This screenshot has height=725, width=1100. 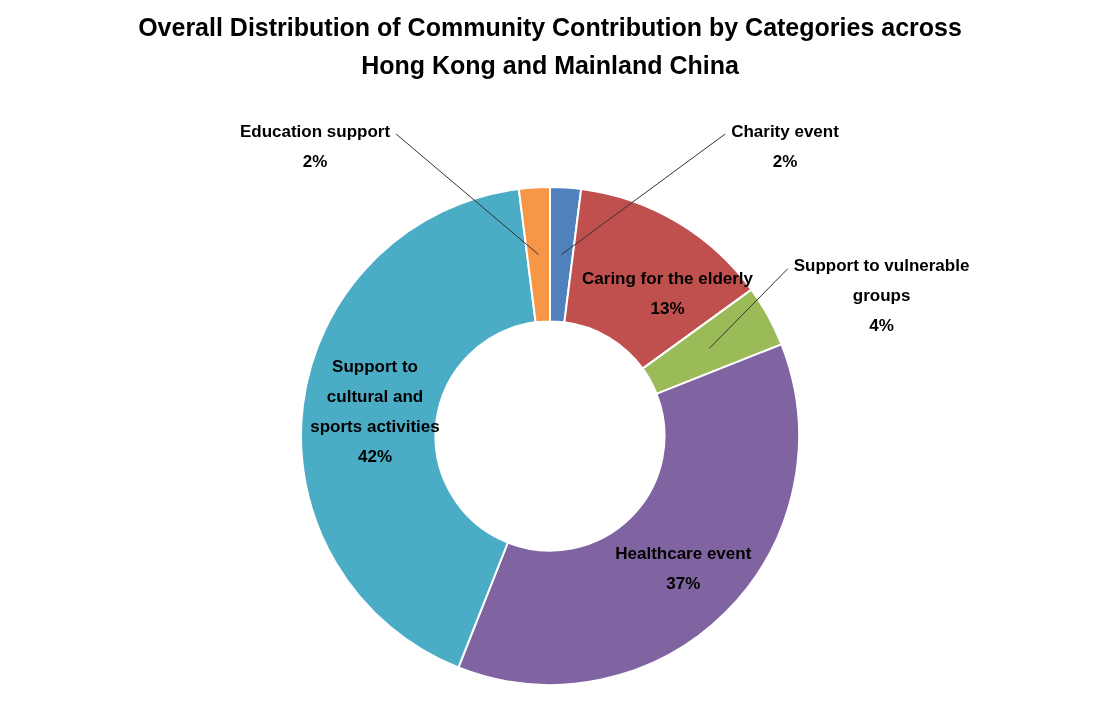 What do you see at coordinates (683, 583) in the screenshot?
I see `data-label: 37%` at bounding box center [683, 583].